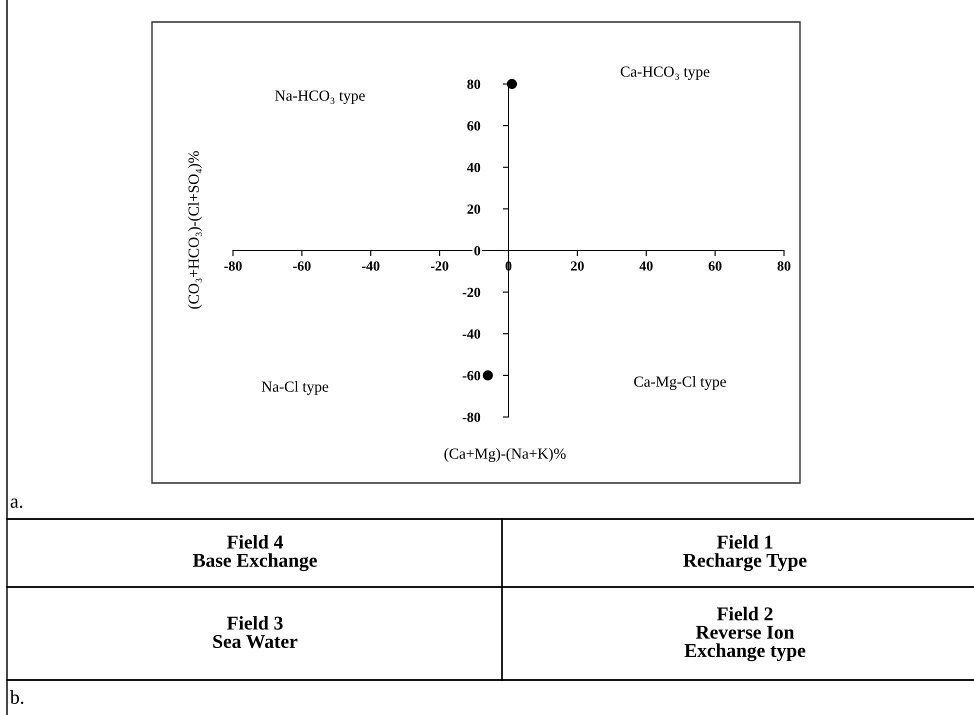  Describe the element at coordinates (646, 266) in the screenshot. I see `x-tick-label: 40` at that location.